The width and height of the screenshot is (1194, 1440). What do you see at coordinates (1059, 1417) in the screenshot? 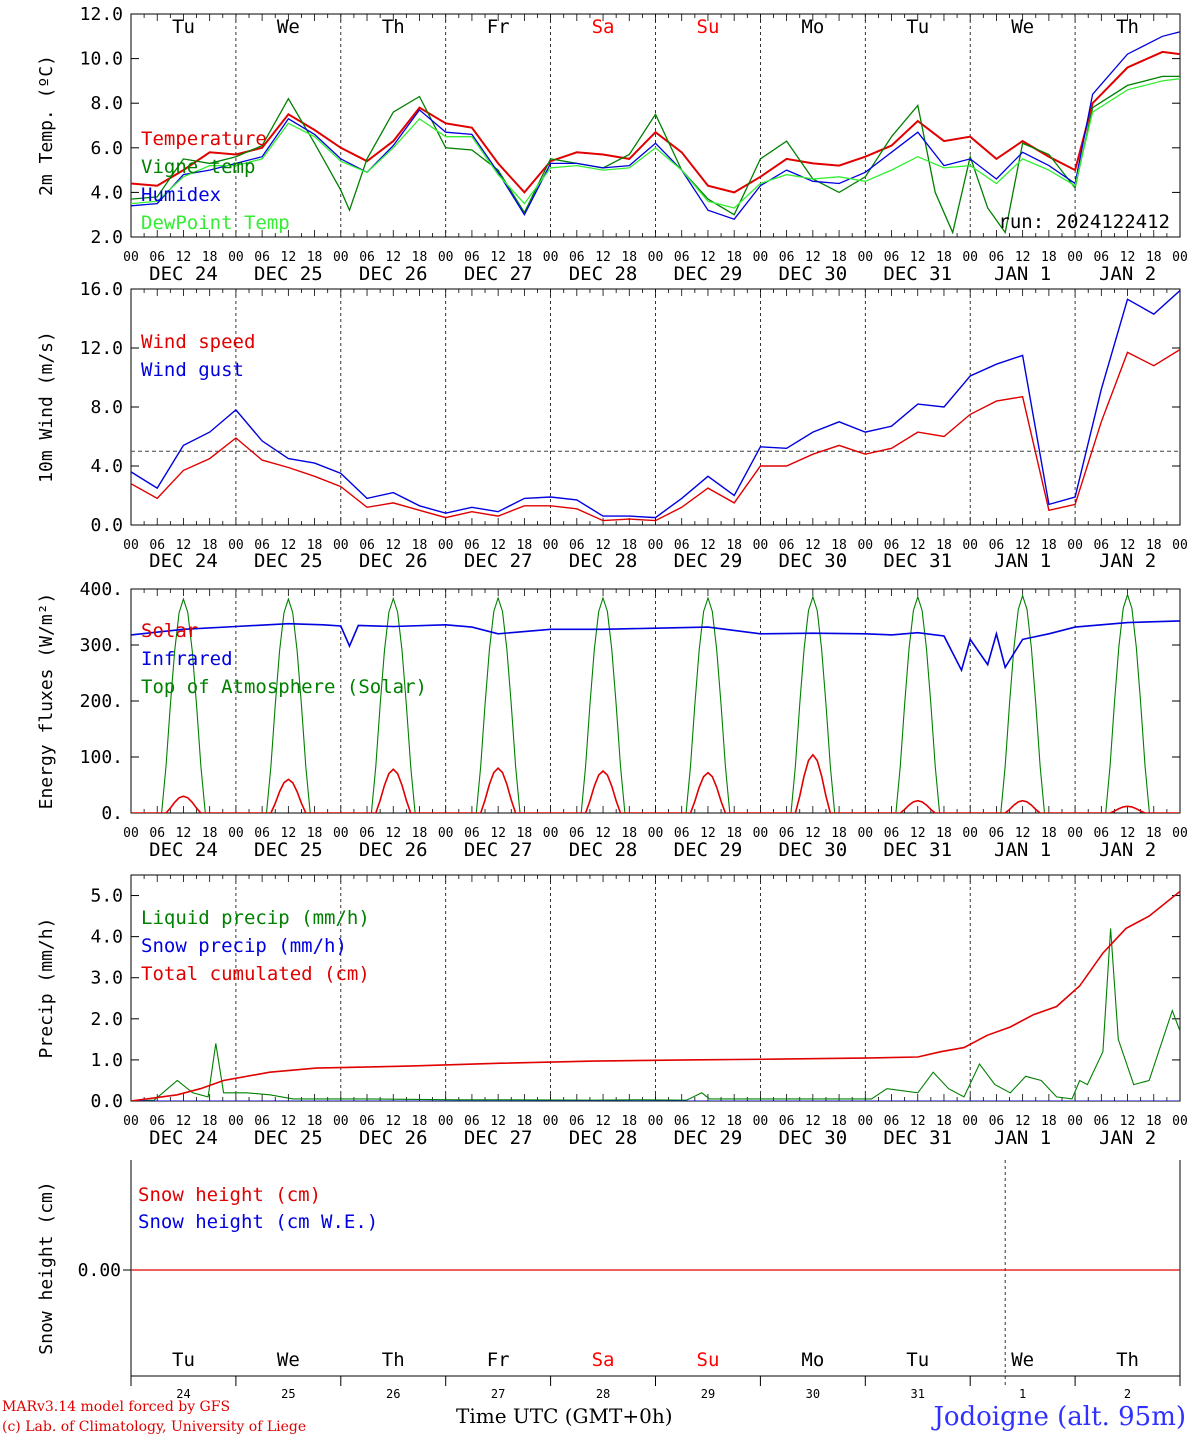
I see `station-name: Jodoigne (alt. 95m)` at bounding box center [1059, 1417].